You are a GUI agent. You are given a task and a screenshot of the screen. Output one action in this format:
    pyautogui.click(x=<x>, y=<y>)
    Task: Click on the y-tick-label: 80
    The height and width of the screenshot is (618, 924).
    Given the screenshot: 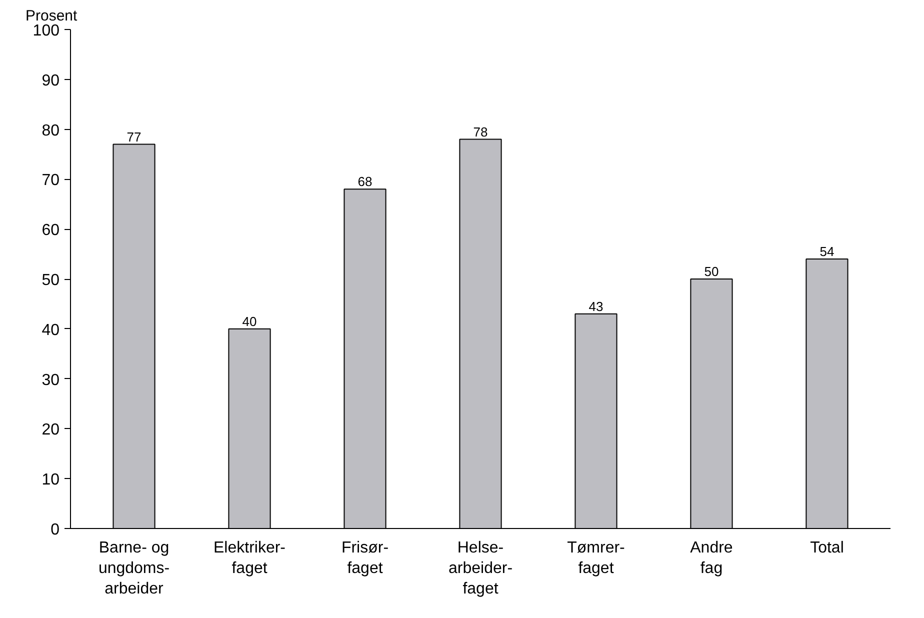 What is the action you would take?
    pyautogui.click(x=51, y=131)
    